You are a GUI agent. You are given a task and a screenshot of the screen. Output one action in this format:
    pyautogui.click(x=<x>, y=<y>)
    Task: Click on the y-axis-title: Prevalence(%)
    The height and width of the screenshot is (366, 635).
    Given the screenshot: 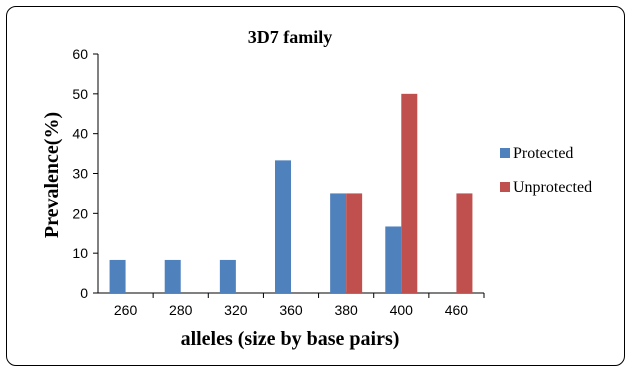 What is the action you would take?
    pyautogui.click(x=52, y=175)
    